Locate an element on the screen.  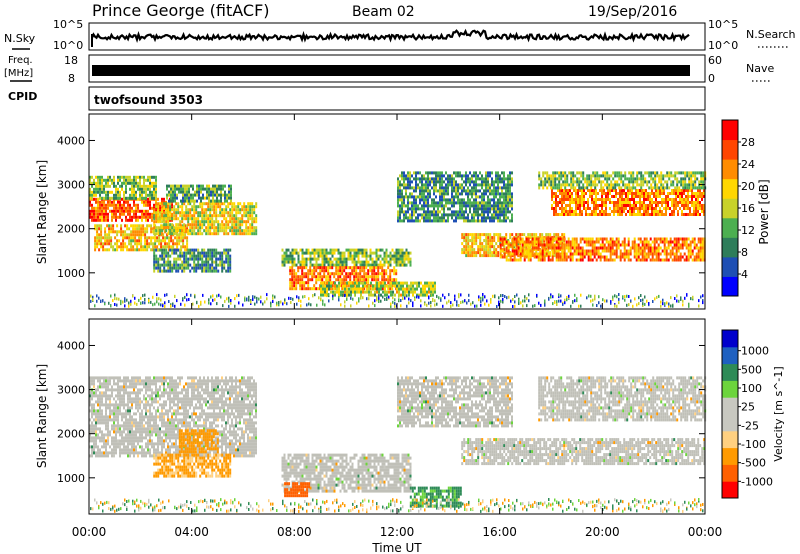
noise-left-top: 10^5 is located at coordinates (68, 24).